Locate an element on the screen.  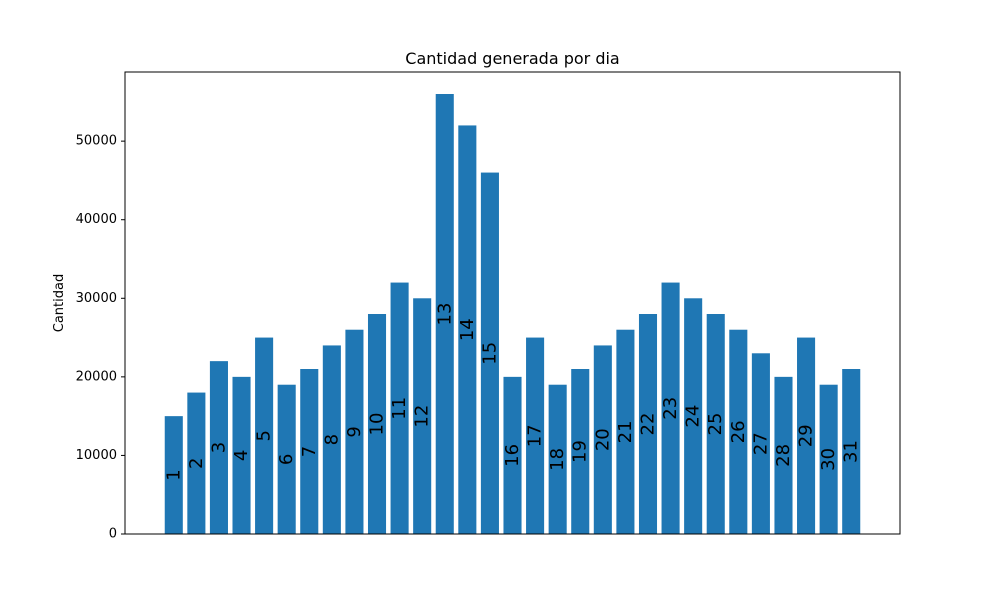
y-axis-ticks: 0 10000 20000 30000 40000 50000 is located at coordinates (100, 338).